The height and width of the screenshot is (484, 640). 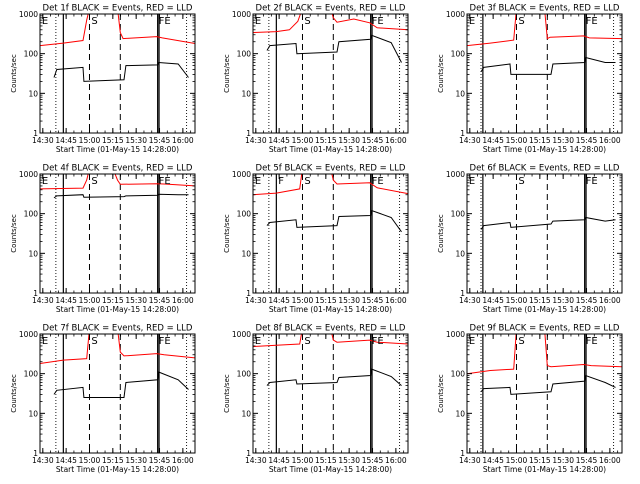 What do you see at coordinates (545, 9) in the screenshot?
I see `panel-title: Det 3f BLACK = Events, RED = LLD` at bounding box center [545, 9].